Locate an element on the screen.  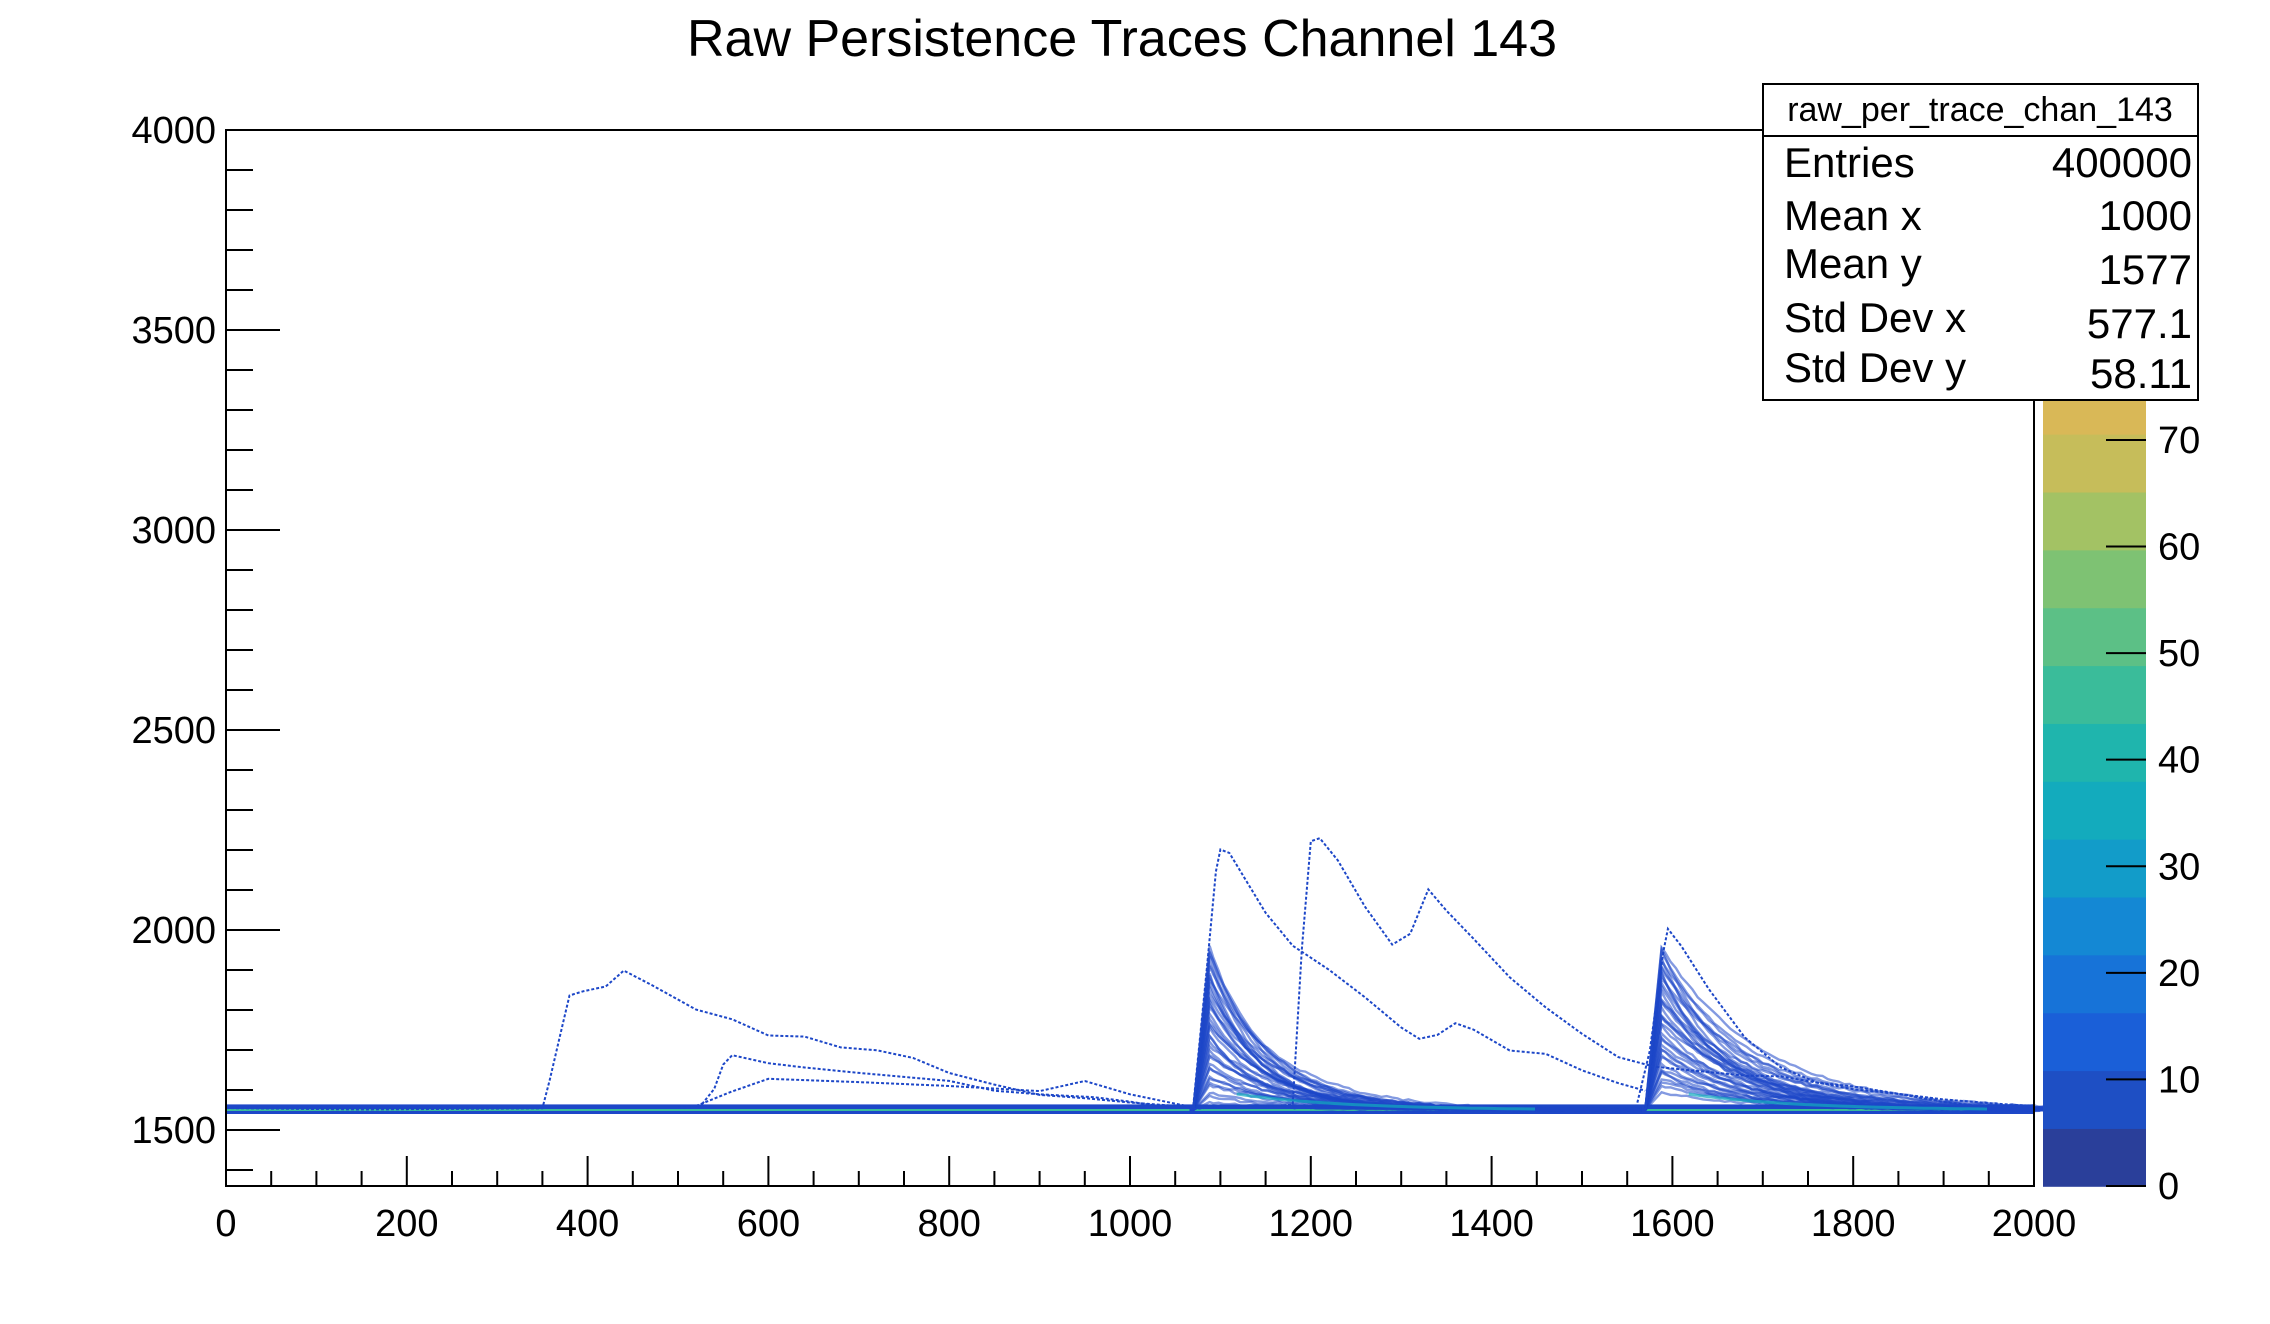
color-bar-tick-label: 50 is located at coordinates (2179, 654).